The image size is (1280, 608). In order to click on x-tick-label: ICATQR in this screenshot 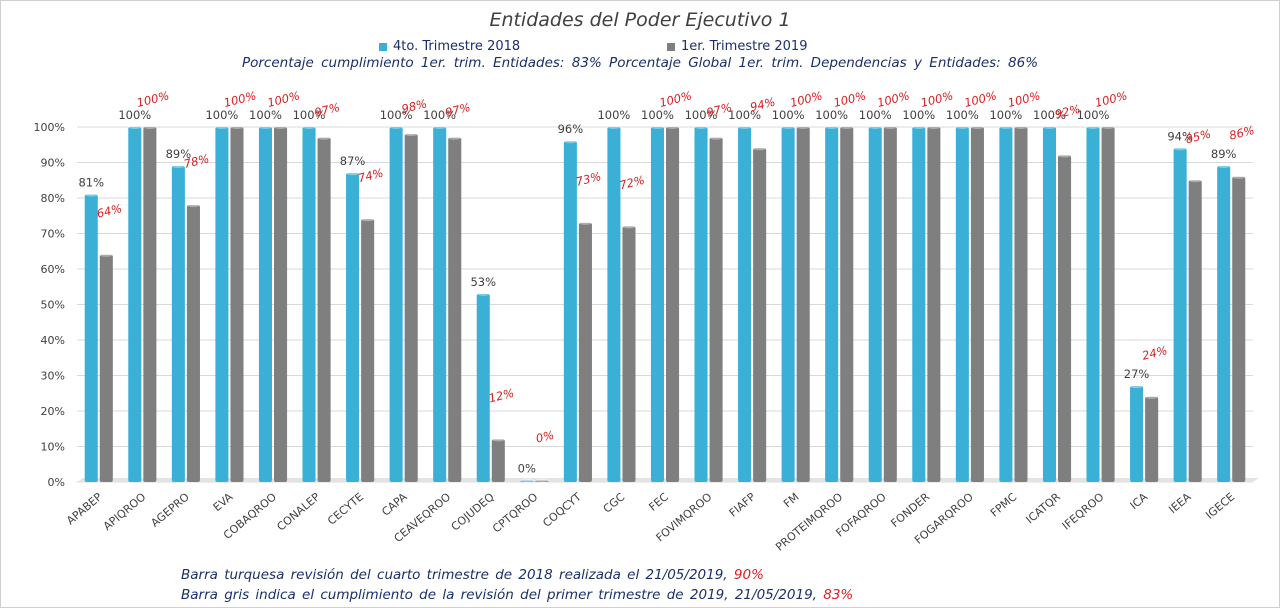, I will do `click(1043, 508)`.